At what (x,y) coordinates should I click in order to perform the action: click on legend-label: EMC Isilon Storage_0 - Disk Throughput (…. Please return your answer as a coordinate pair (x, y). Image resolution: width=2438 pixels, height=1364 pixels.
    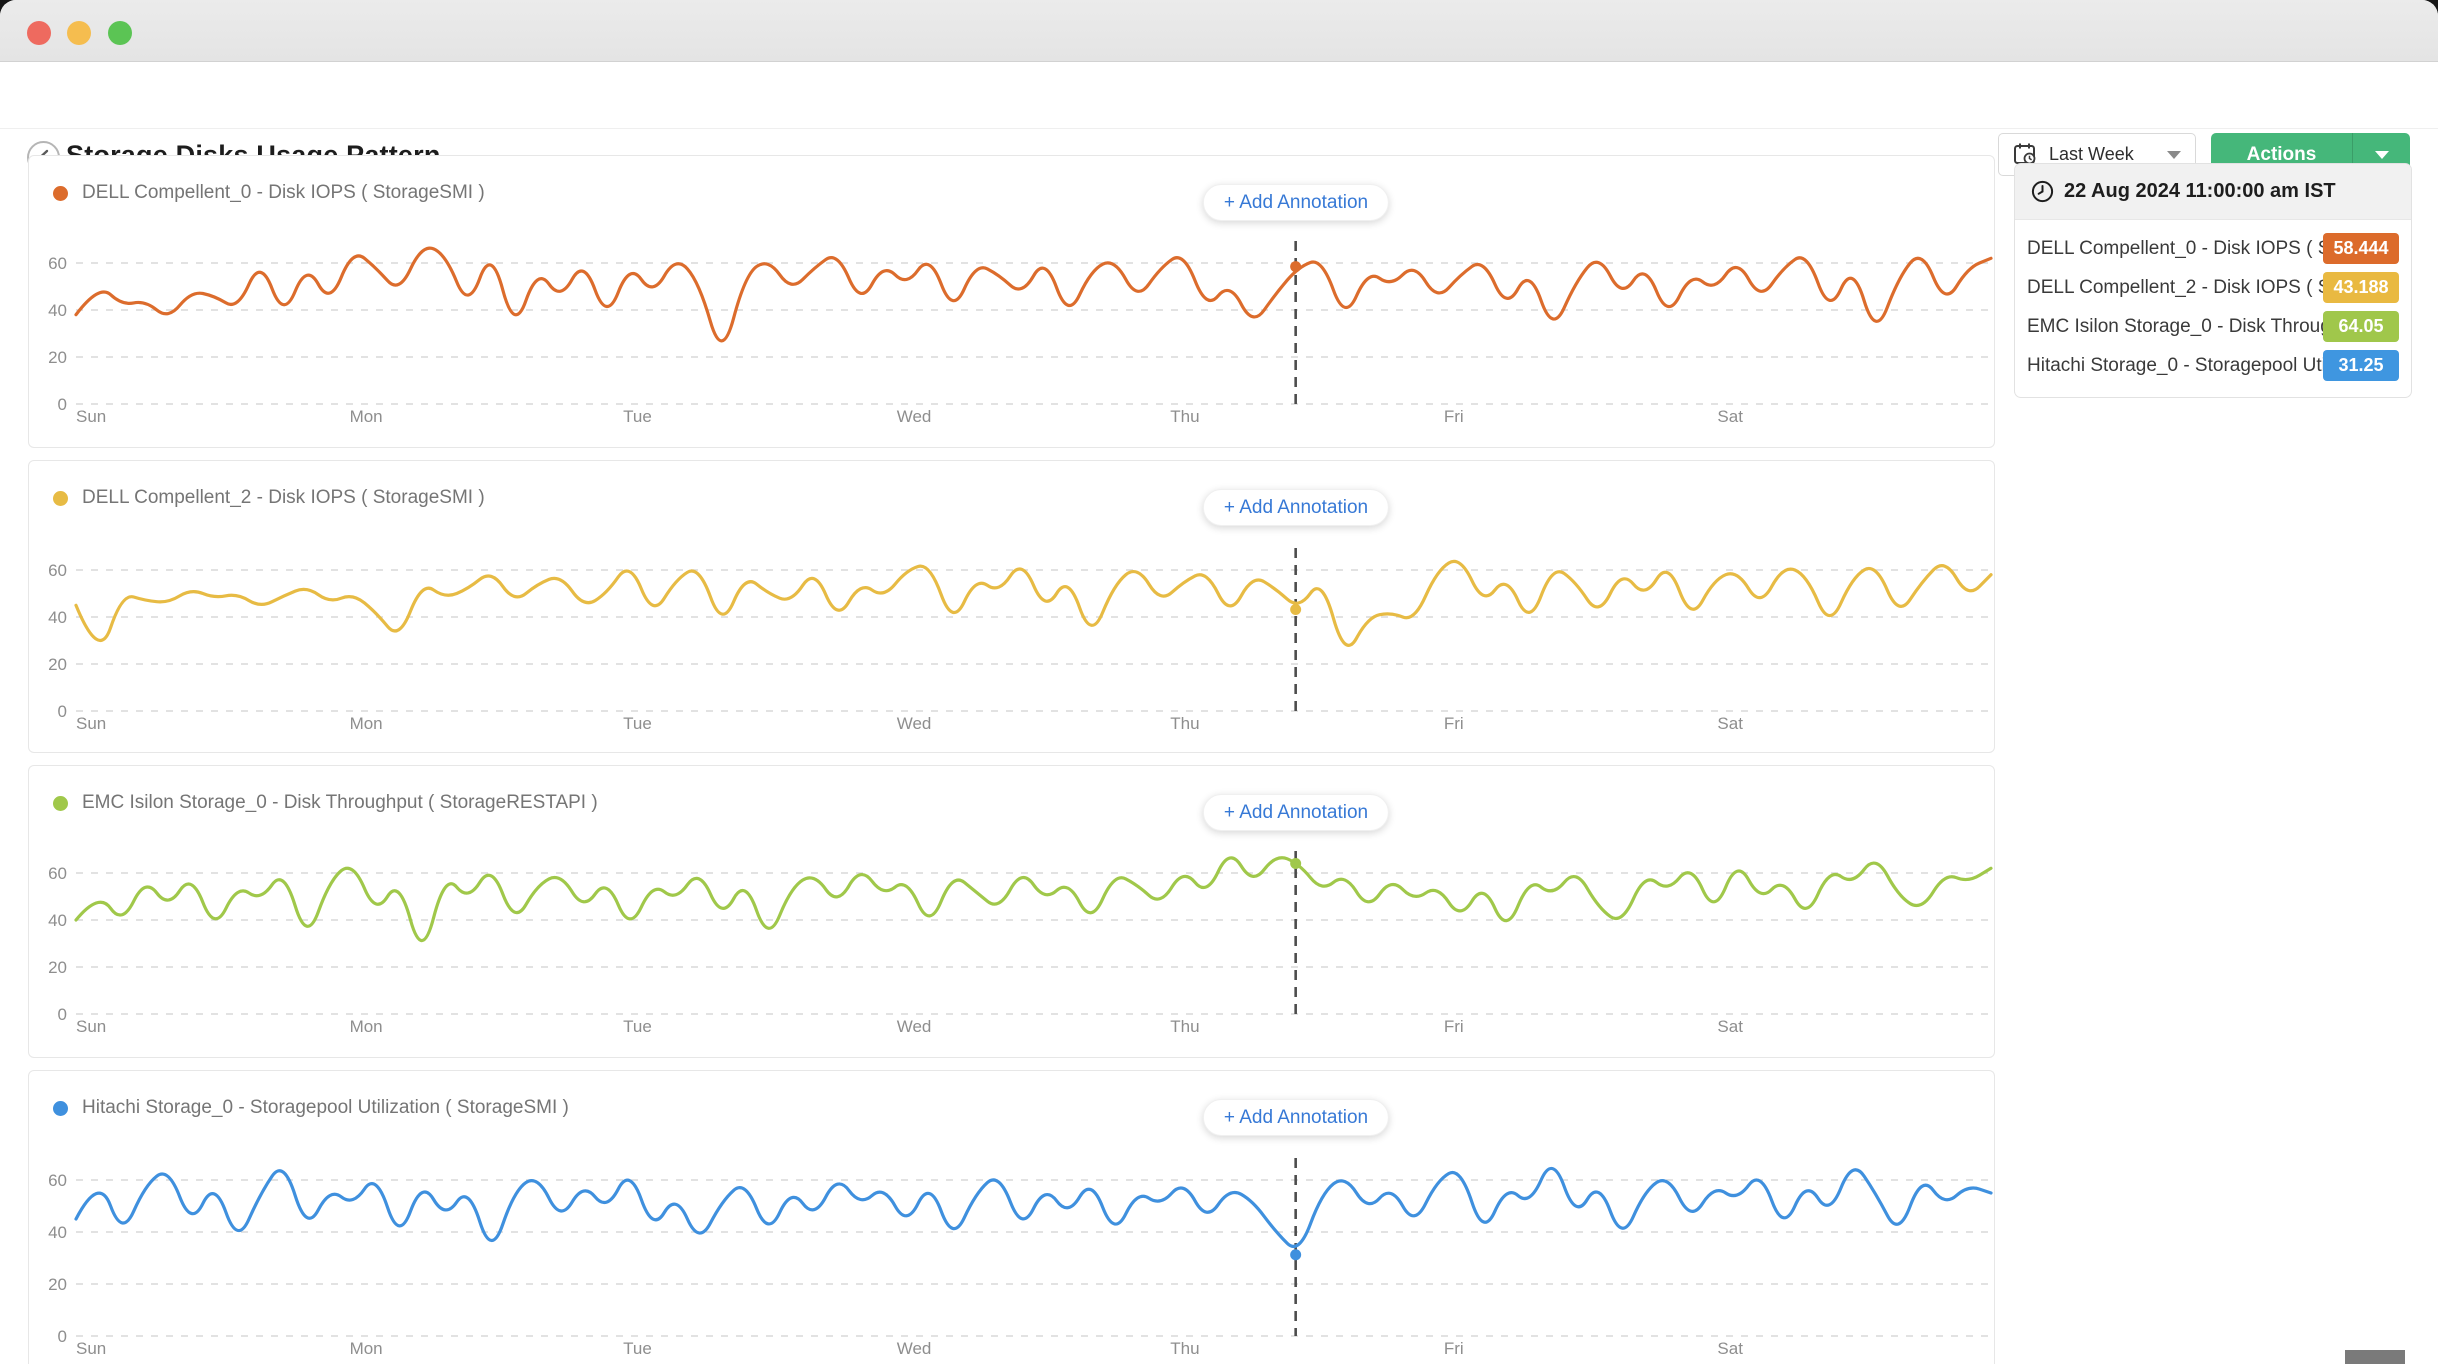
    Looking at the image, I should click on (340, 802).